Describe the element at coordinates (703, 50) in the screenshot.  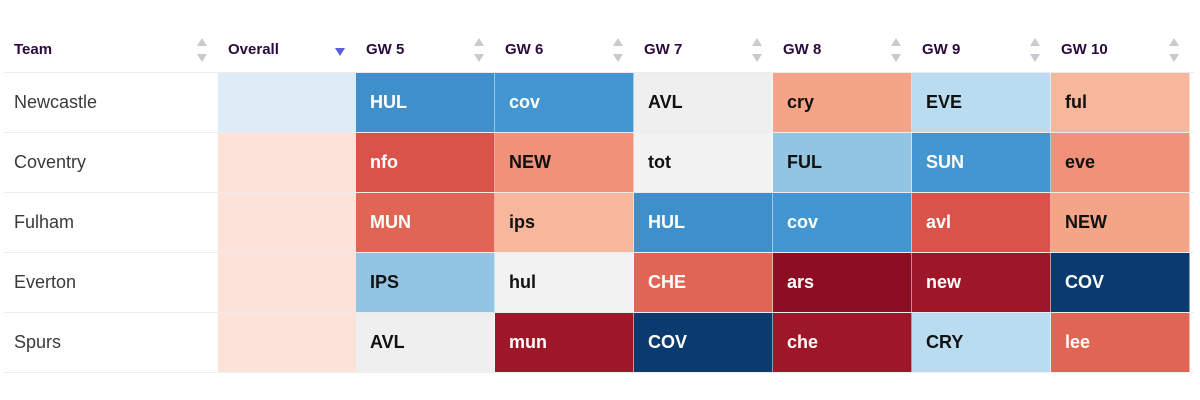
I see `column-header-gw7: GW 7` at that location.